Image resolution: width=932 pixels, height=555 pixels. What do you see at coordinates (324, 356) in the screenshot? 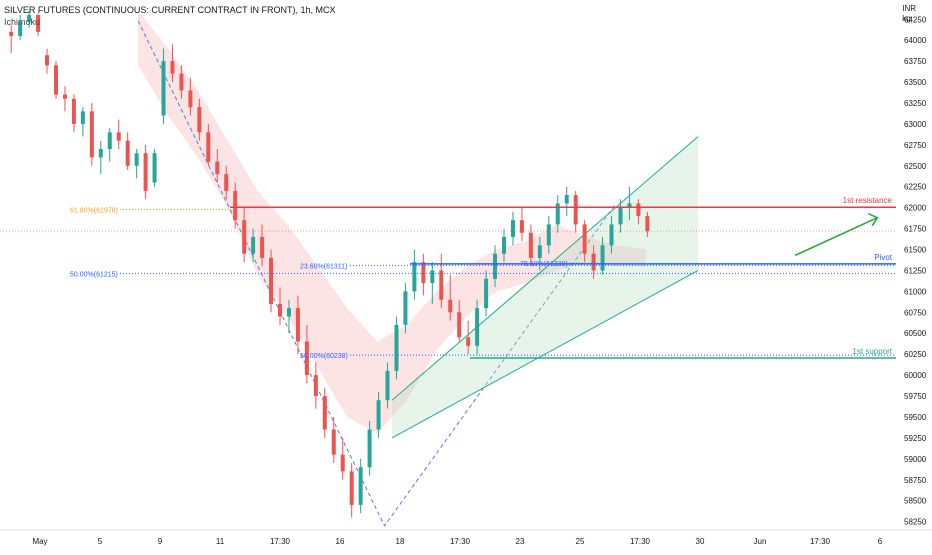
I see `fib-level-label: 50.00%(60238)` at bounding box center [324, 356].